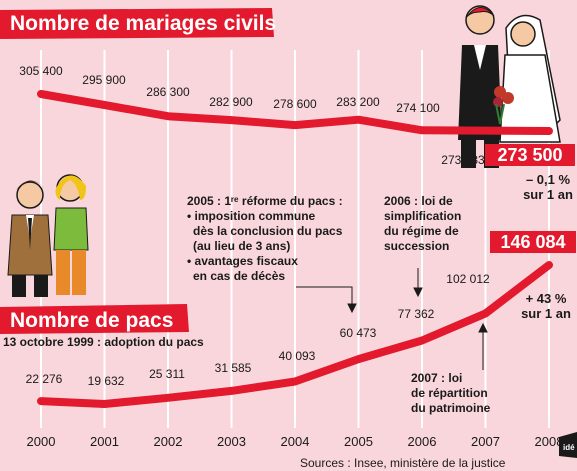 The image size is (577, 471). I want to click on annotation-2007: 2007 : loi de répartition du patrimoine, so click(451, 393).